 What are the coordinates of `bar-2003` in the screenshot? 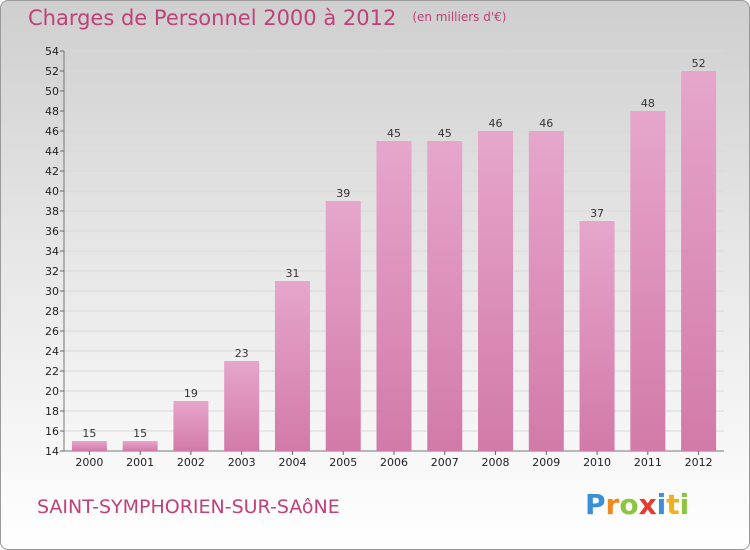 It's located at (242, 406).